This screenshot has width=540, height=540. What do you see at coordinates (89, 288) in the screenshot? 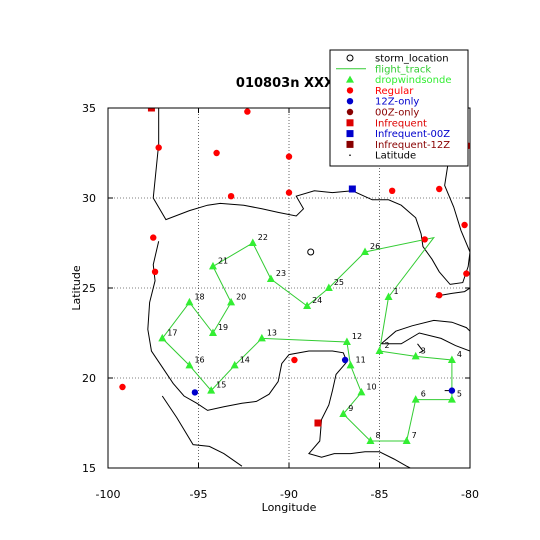
I see `y-tick-label: 25` at bounding box center [89, 288].